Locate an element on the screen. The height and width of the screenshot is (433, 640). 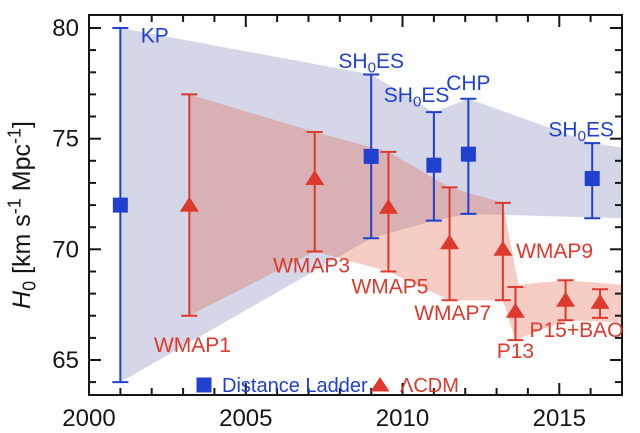
point-label: KP is located at coordinates (155, 35).